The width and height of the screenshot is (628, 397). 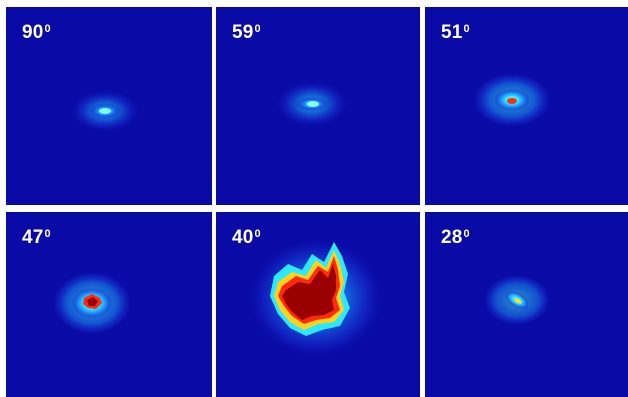 I want to click on angle-label: 400, so click(x=246, y=237).